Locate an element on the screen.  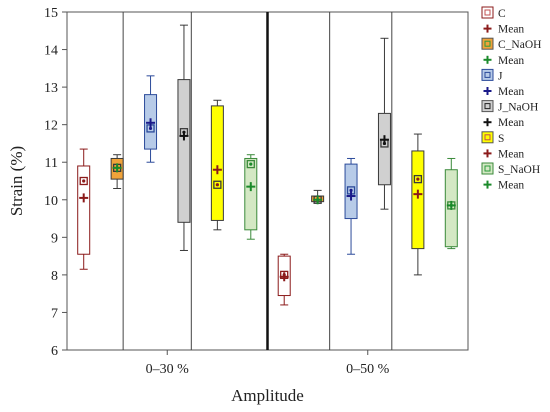
y-tick-label: 9 is located at coordinates (54, 238).